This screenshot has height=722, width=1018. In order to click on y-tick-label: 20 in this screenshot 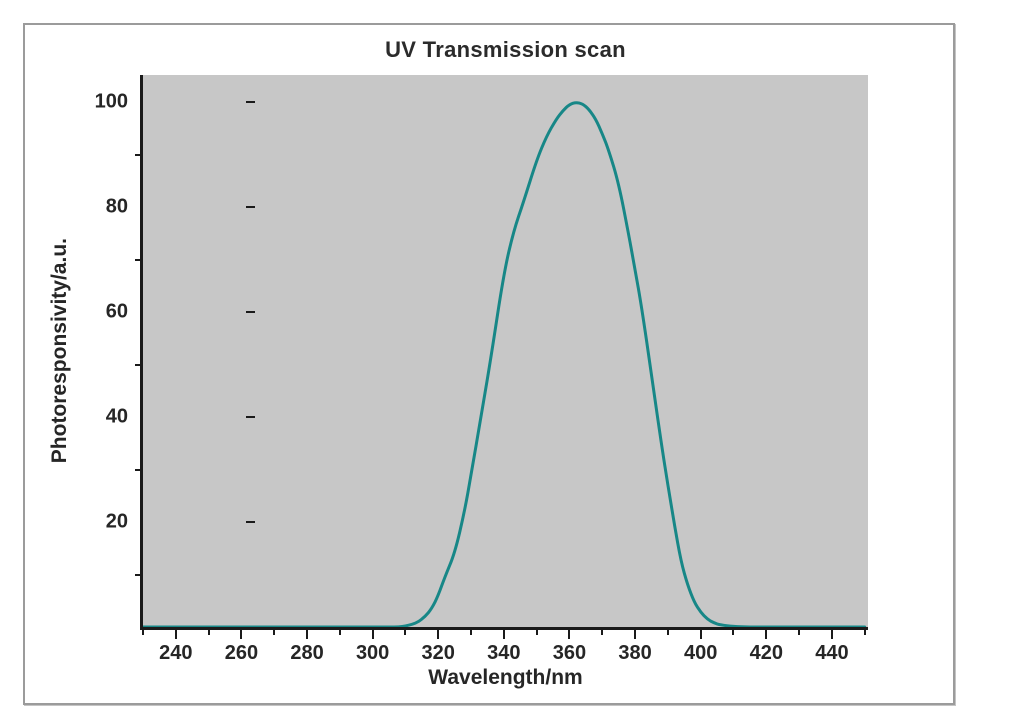, I will do `click(116, 521)`.